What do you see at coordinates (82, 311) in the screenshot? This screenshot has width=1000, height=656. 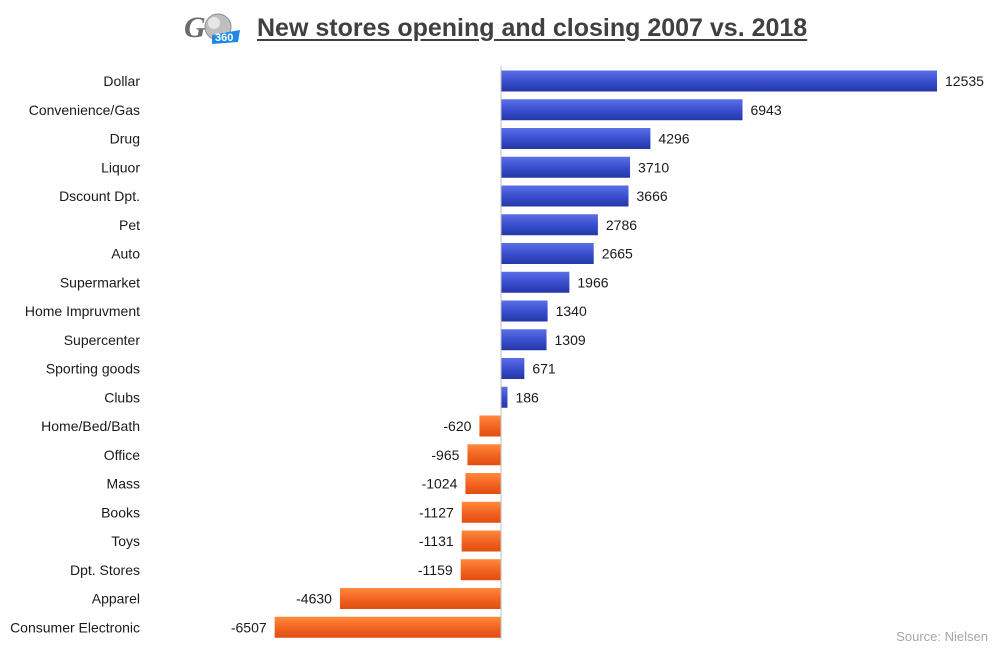 I see `category-label: Home Impruvment` at bounding box center [82, 311].